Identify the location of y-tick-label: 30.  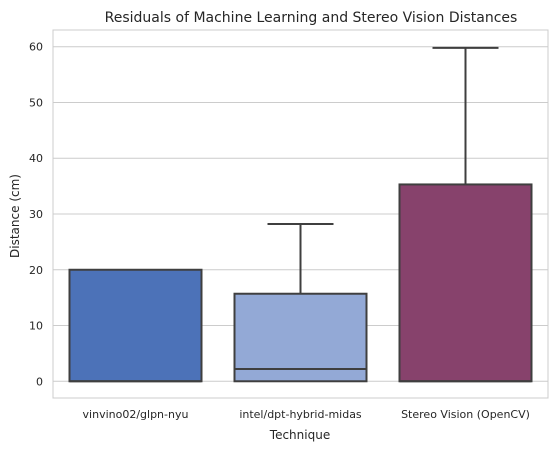
(36, 214).